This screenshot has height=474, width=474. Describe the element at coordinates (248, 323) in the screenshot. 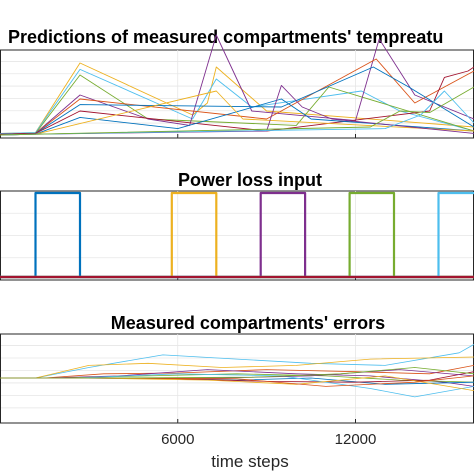

I see `panel-title-errors: Measured compartments' errors` at that location.